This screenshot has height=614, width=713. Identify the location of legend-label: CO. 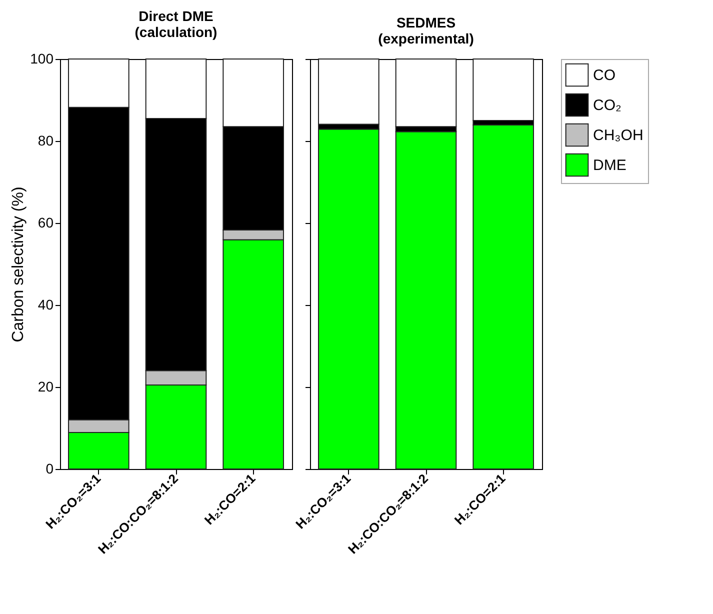
(604, 75).